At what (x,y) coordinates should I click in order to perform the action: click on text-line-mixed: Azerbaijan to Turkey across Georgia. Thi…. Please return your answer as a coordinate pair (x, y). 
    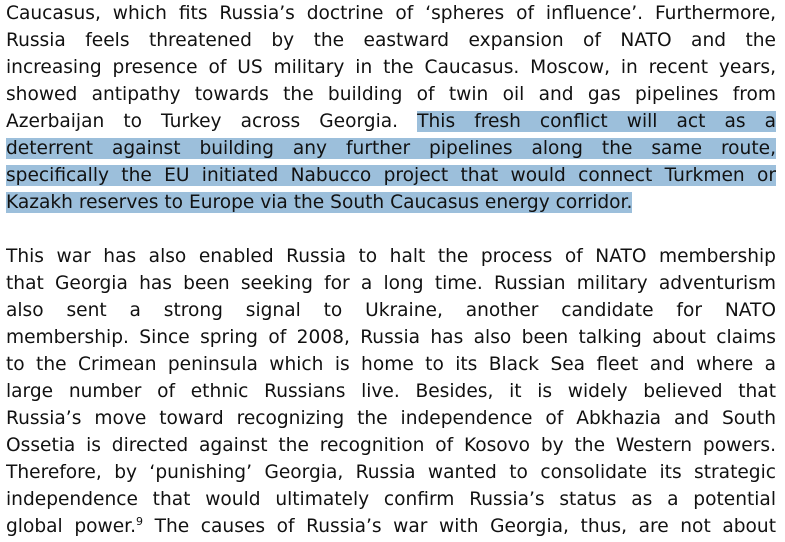
    Looking at the image, I should click on (391, 121).